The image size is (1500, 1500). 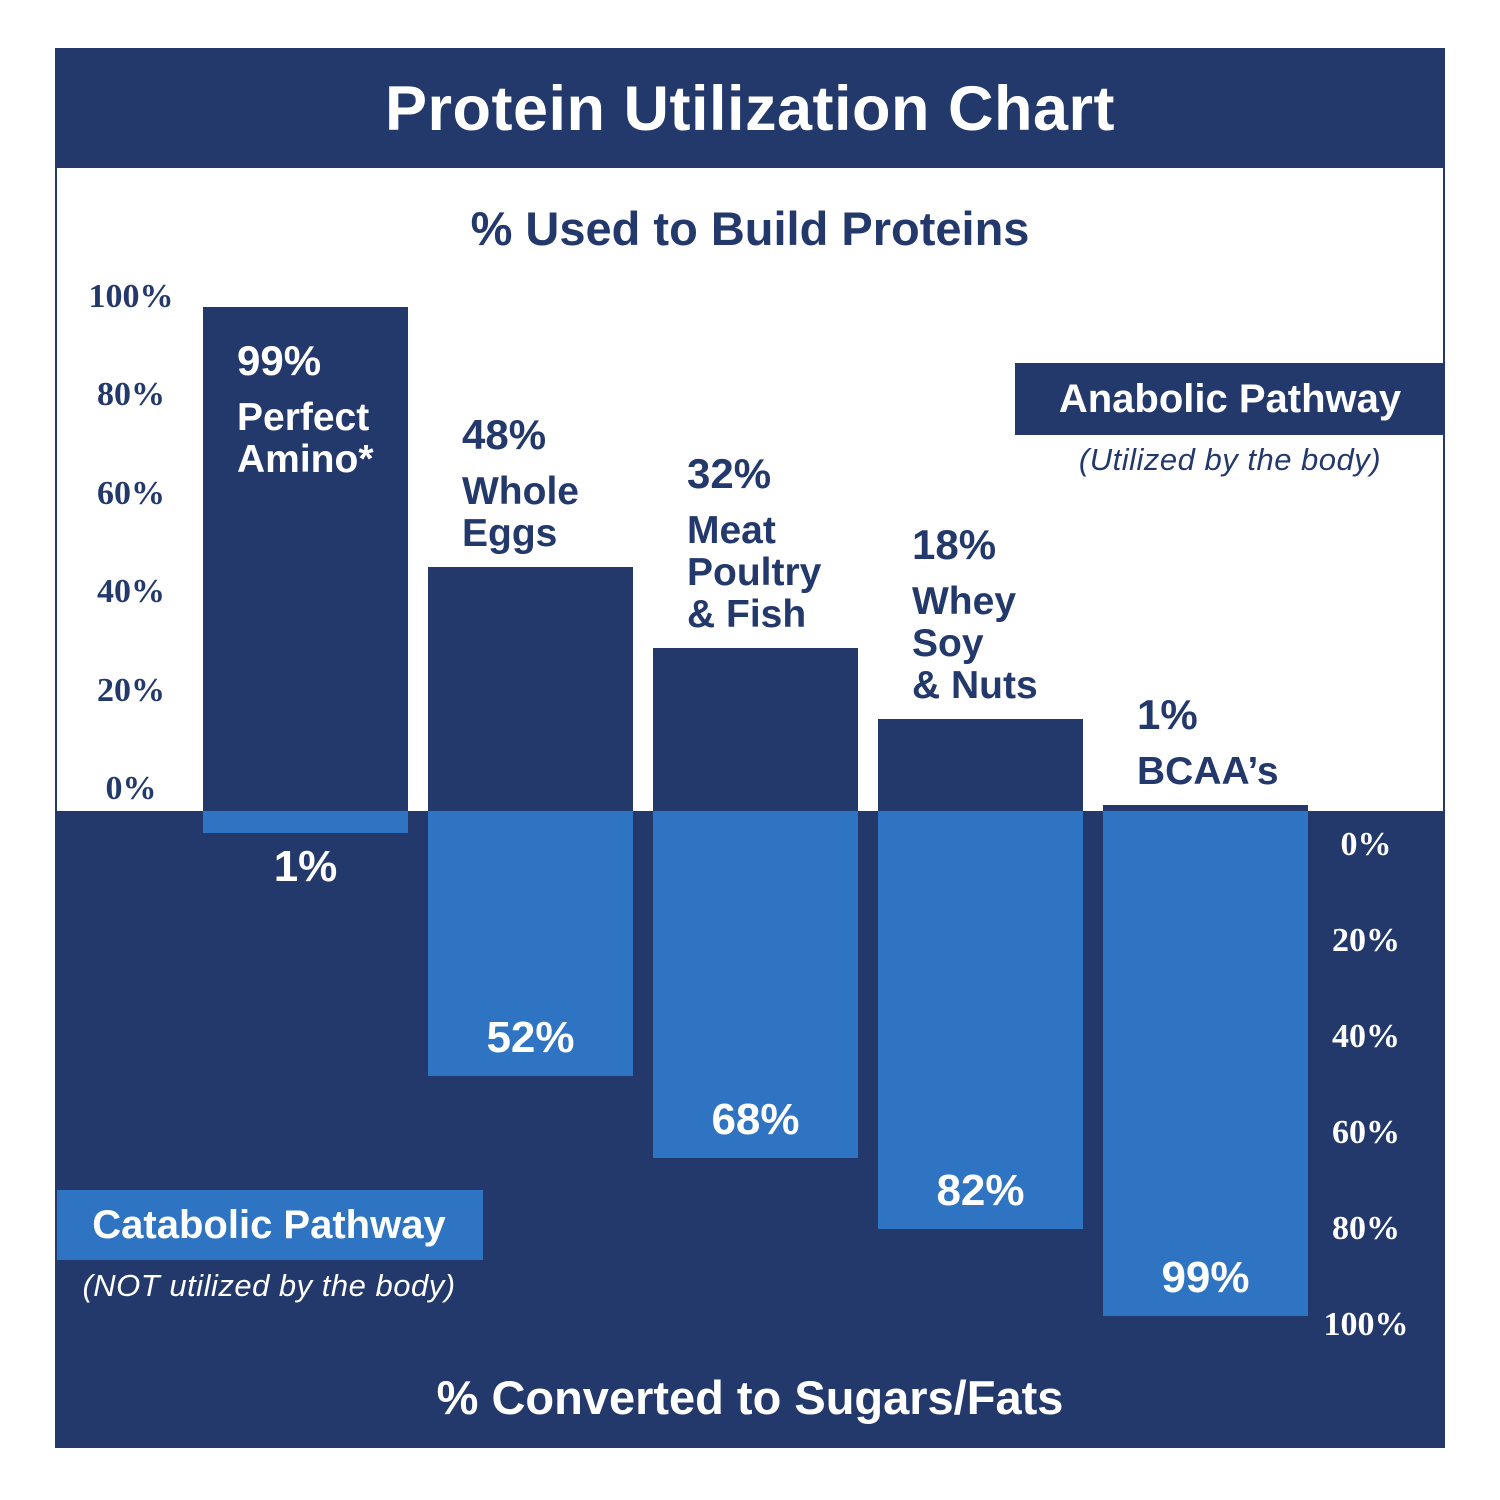 I want to click on catabolic-legend-label: Catabolic Pathway, so click(x=269, y=1225).